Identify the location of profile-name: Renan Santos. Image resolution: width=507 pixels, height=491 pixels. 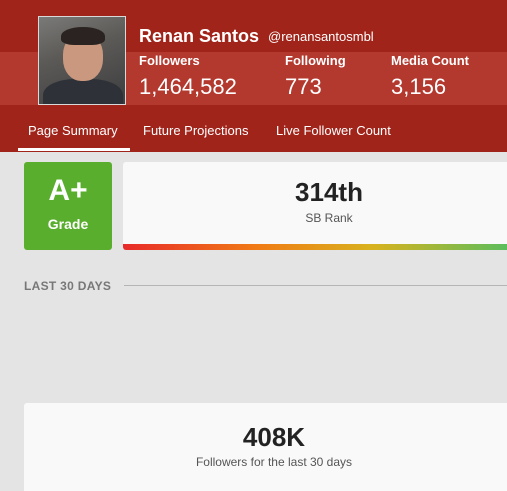
(199, 36).